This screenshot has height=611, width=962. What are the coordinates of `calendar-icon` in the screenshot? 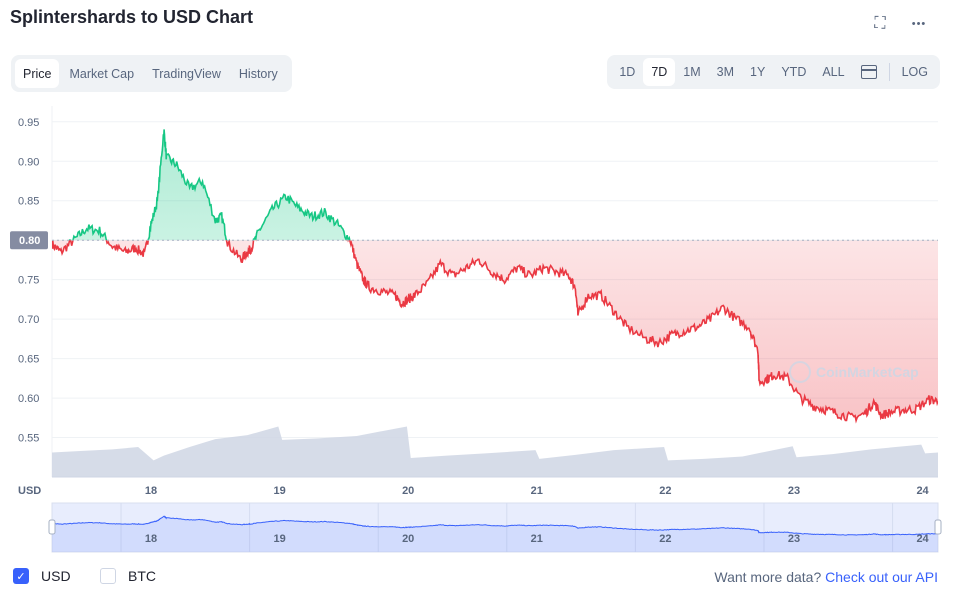 It's located at (868, 72).